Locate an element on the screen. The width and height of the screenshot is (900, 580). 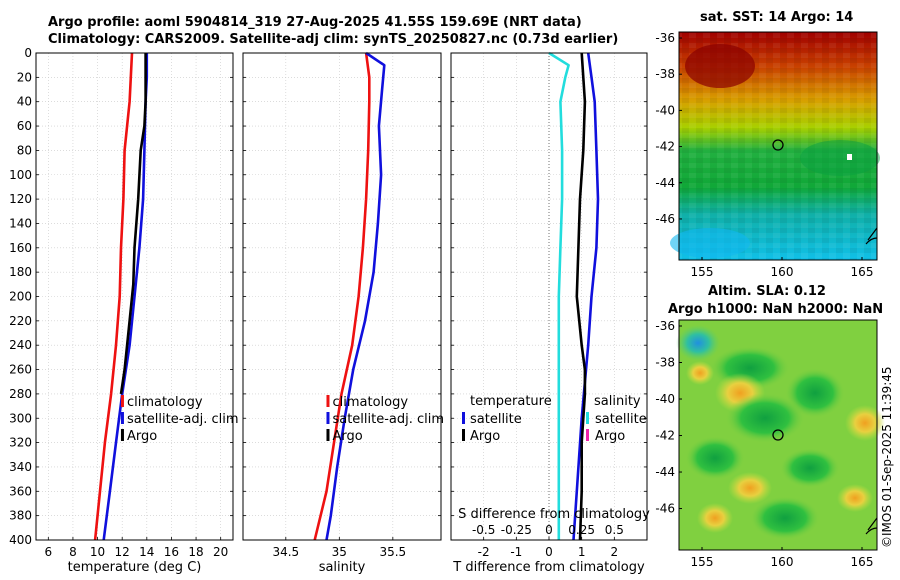
argo-location-marker is located at coordinates (778, 145).